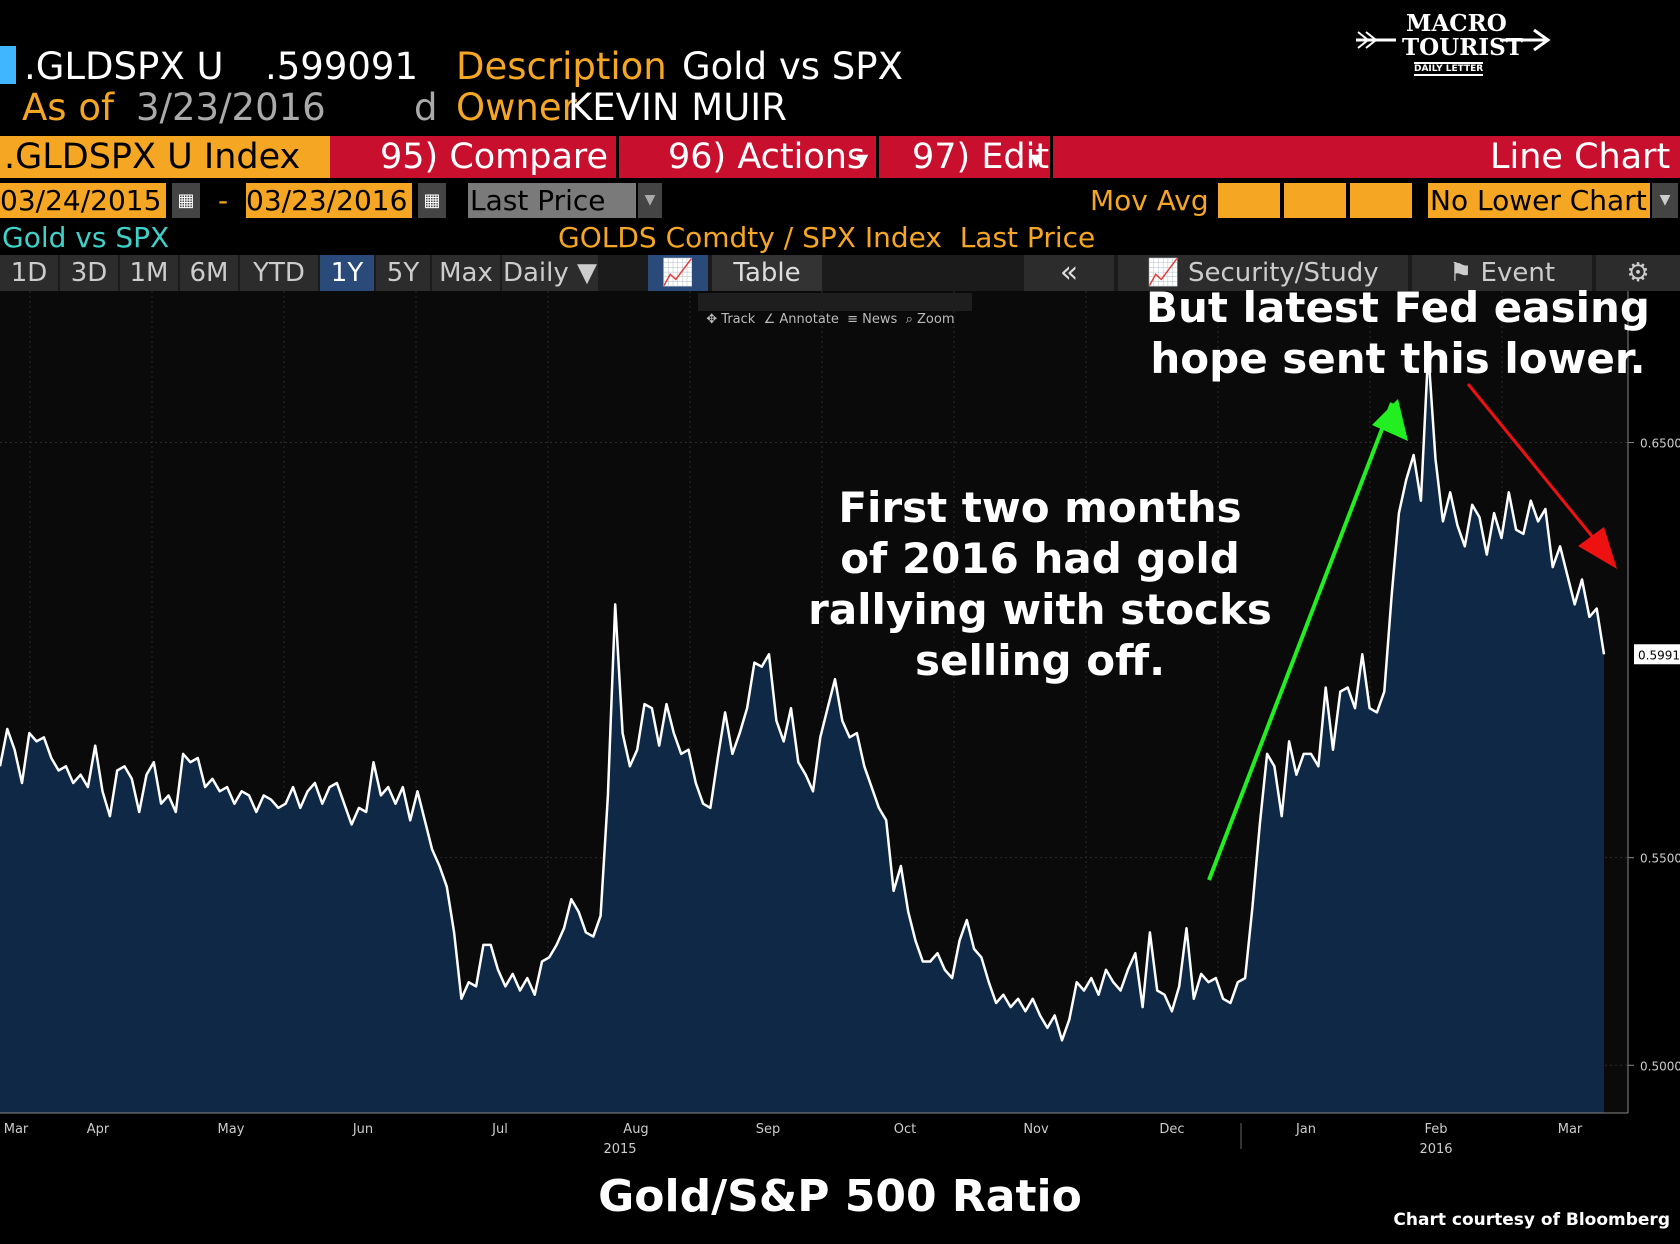 This screenshot has height=1244, width=1680. I want to click on macro-tourist-logo: MACRO TOURIST DAILY LETTER, so click(1456, 45).